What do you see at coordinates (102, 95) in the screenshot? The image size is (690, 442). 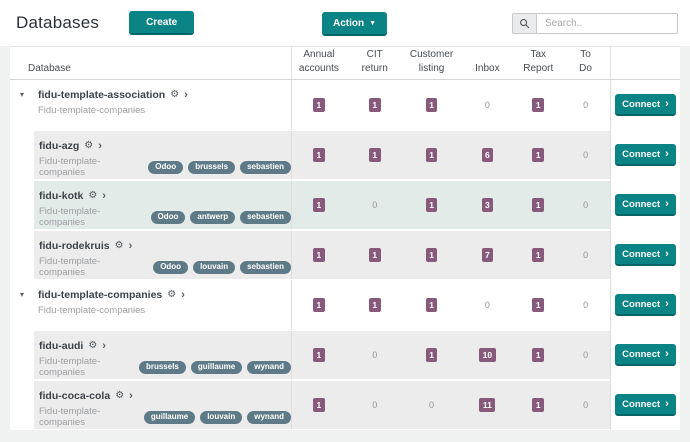 I see `database-name: fidu-template-association` at bounding box center [102, 95].